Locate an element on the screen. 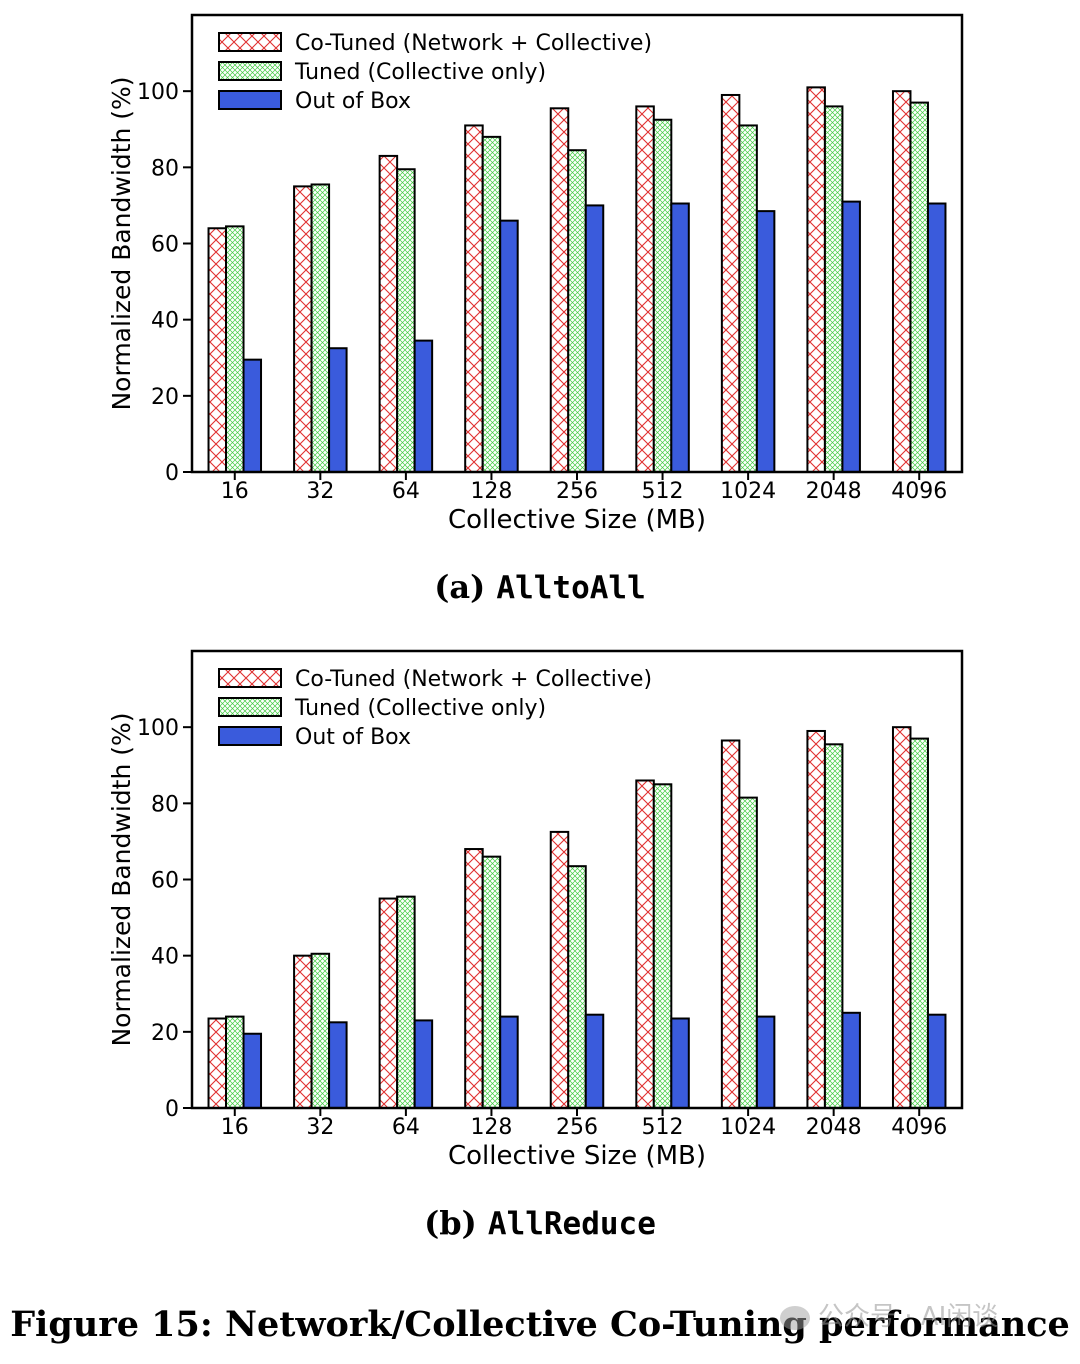 The height and width of the screenshot is (1364, 1080). x-axis-label: Collective Size (MB) is located at coordinates (577, 520).